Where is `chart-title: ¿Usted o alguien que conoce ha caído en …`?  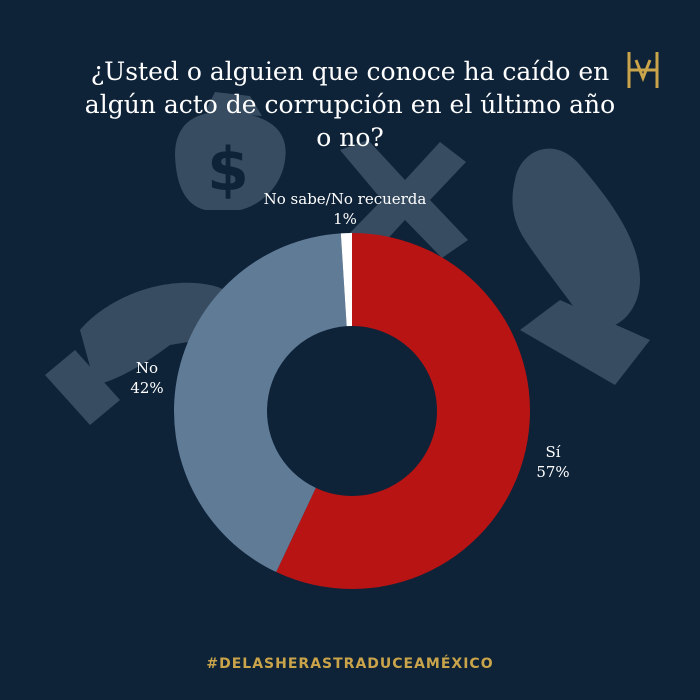 chart-title: ¿Usted o alguien que conoce ha caído en … is located at coordinates (350, 104).